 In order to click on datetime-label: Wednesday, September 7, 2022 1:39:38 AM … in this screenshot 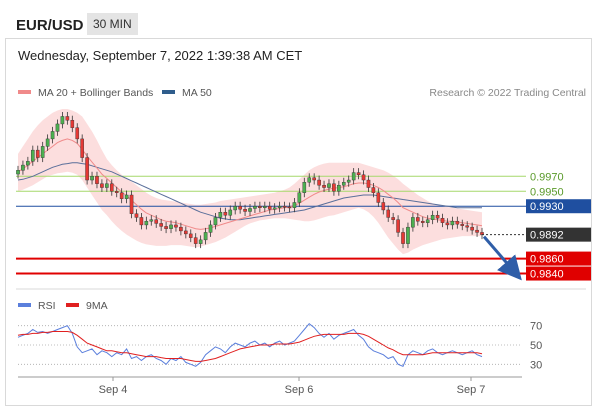, I will do `click(160, 55)`.